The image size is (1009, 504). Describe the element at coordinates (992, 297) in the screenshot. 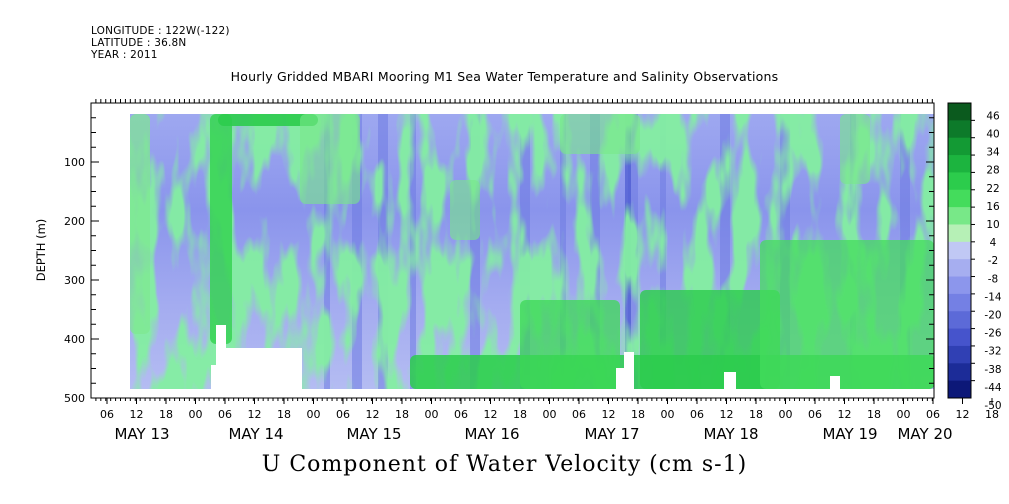

I see `colorbar-label: -14` at that location.